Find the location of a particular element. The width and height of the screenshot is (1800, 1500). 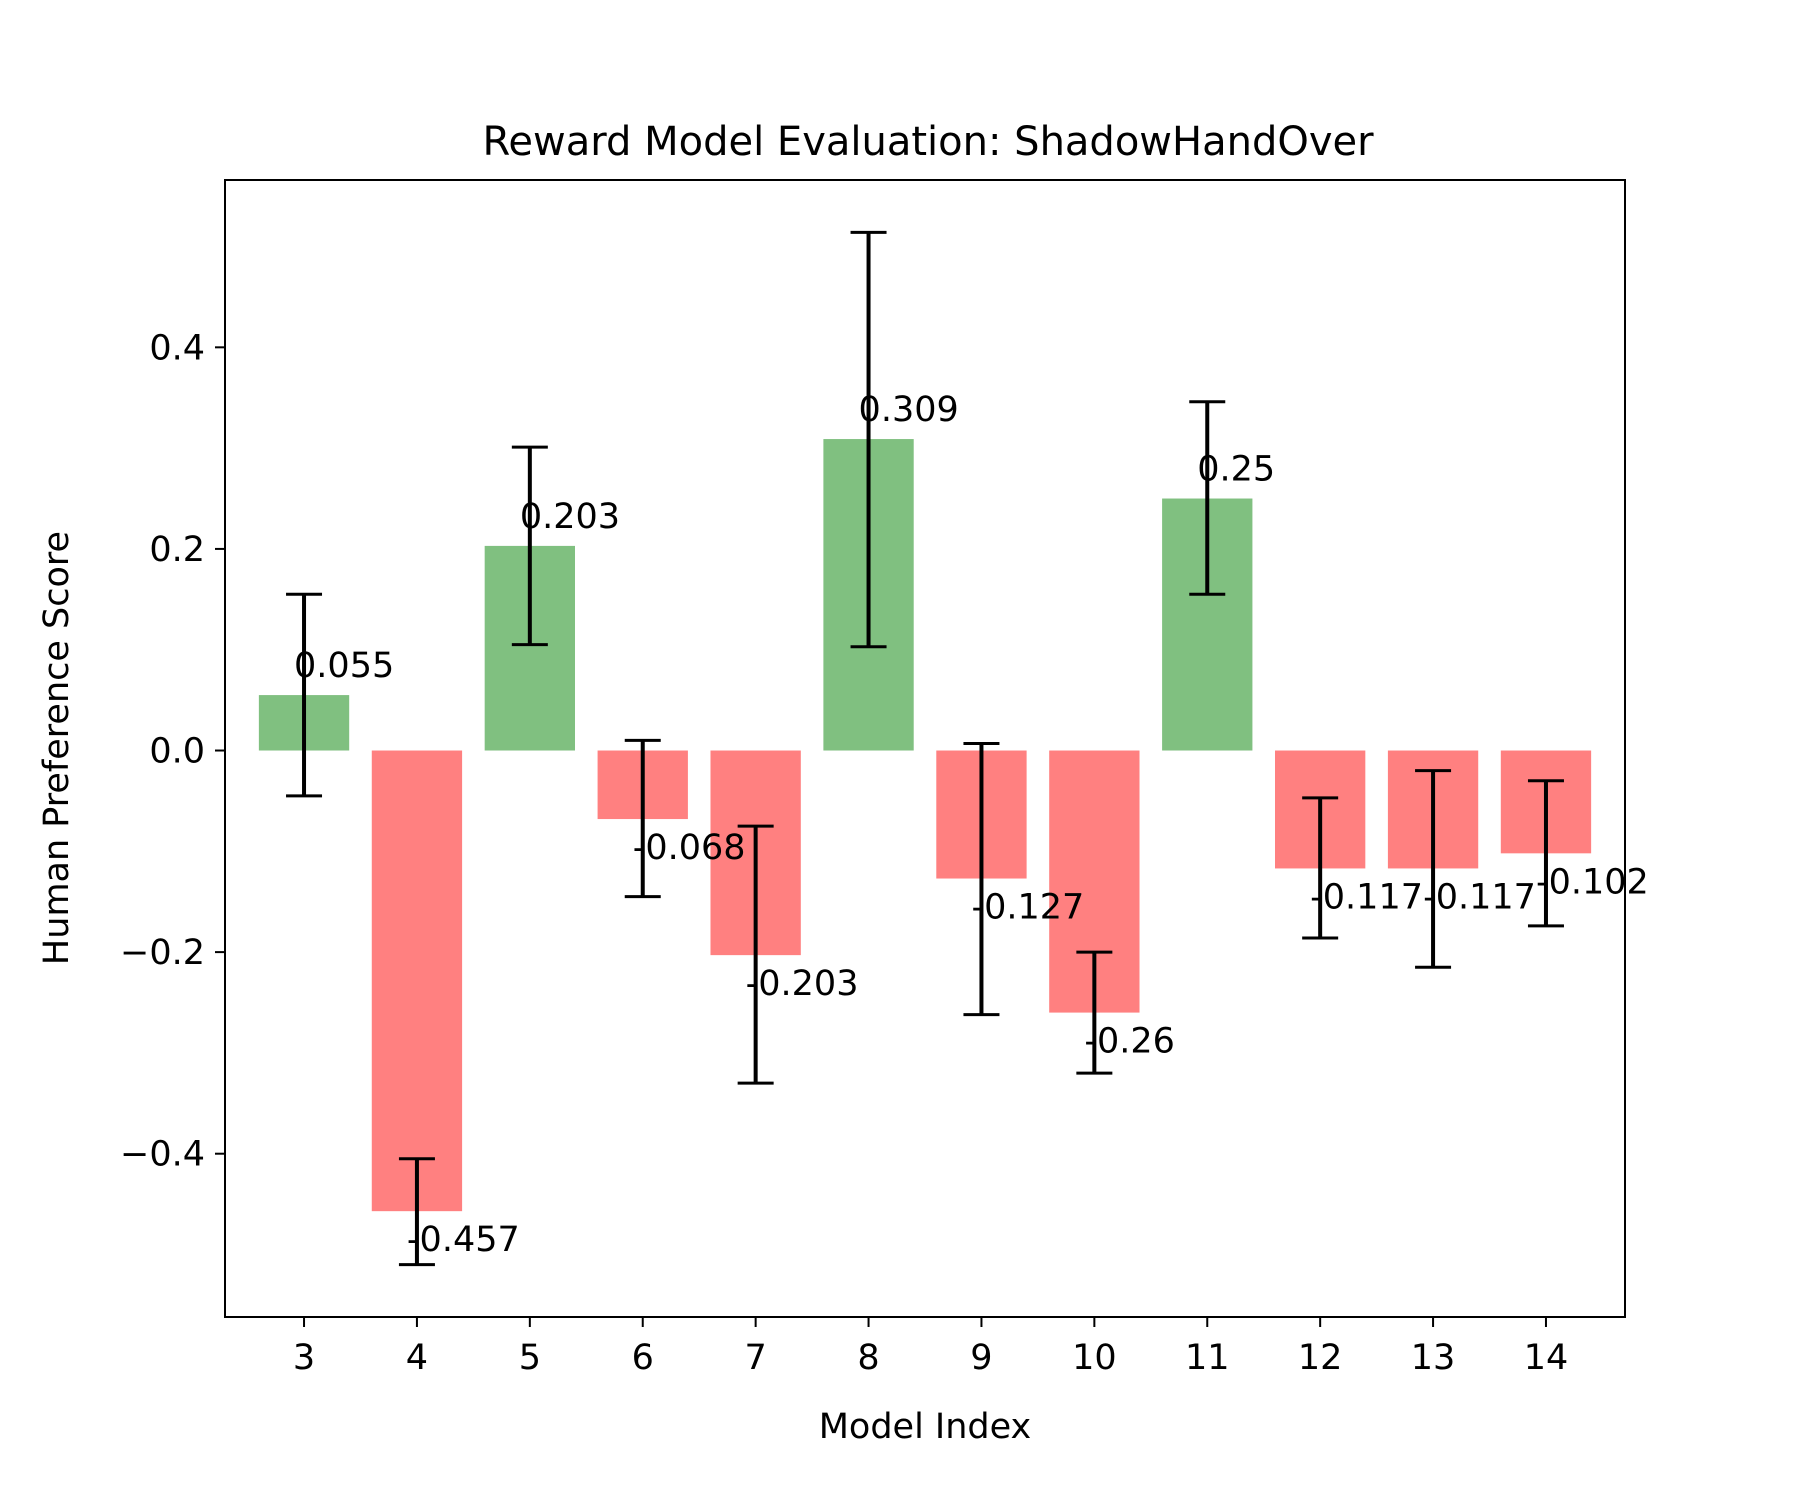

bar-value-label-13: -0.117 is located at coordinates (1479, 897).